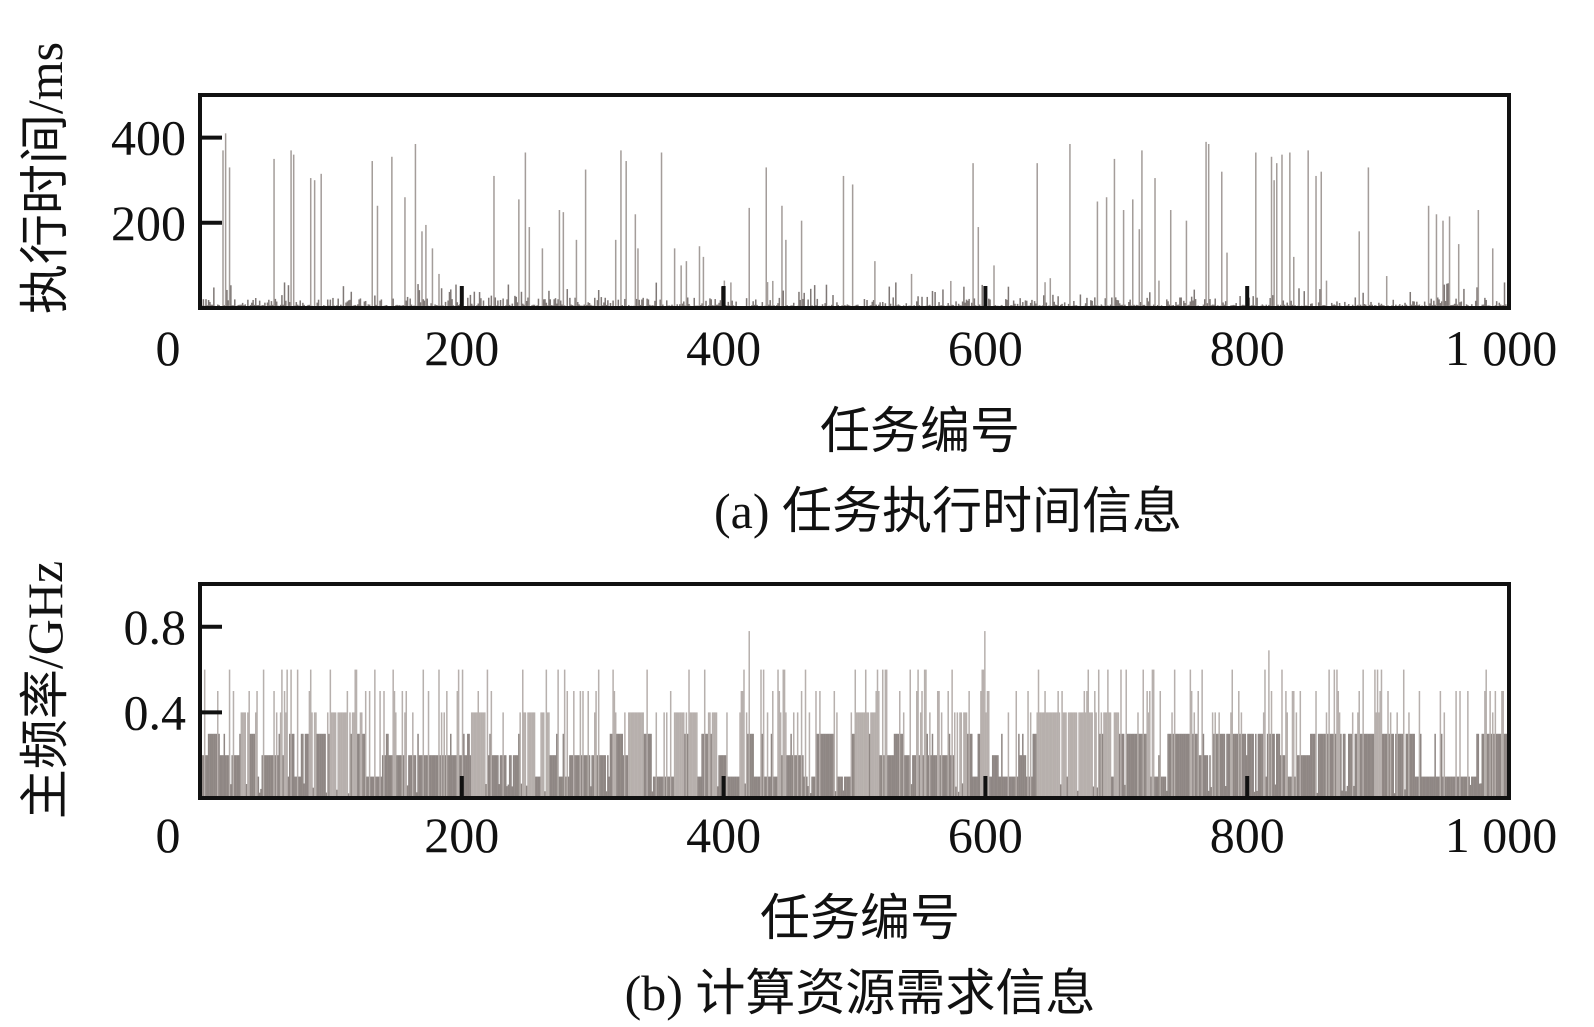 The height and width of the screenshot is (1027, 1594). Describe the element at coordinates (985, 348) in the screenshot. I see `x-tick-label: 600` at that location.